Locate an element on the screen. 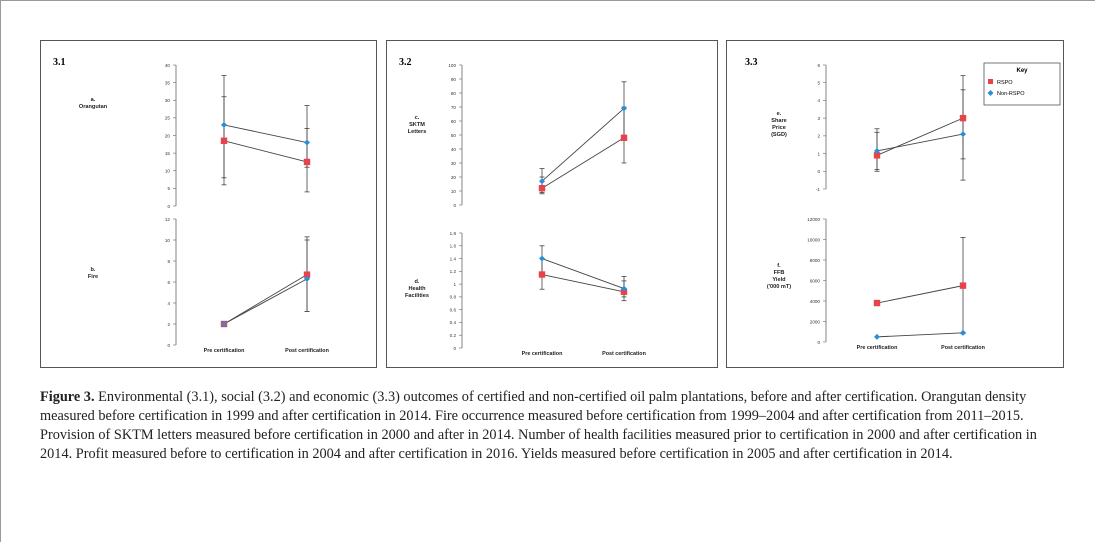 The width and height of the screenshot is (1095, 542). y-tick-label: 0.2 is located at coordinates (453, 335).